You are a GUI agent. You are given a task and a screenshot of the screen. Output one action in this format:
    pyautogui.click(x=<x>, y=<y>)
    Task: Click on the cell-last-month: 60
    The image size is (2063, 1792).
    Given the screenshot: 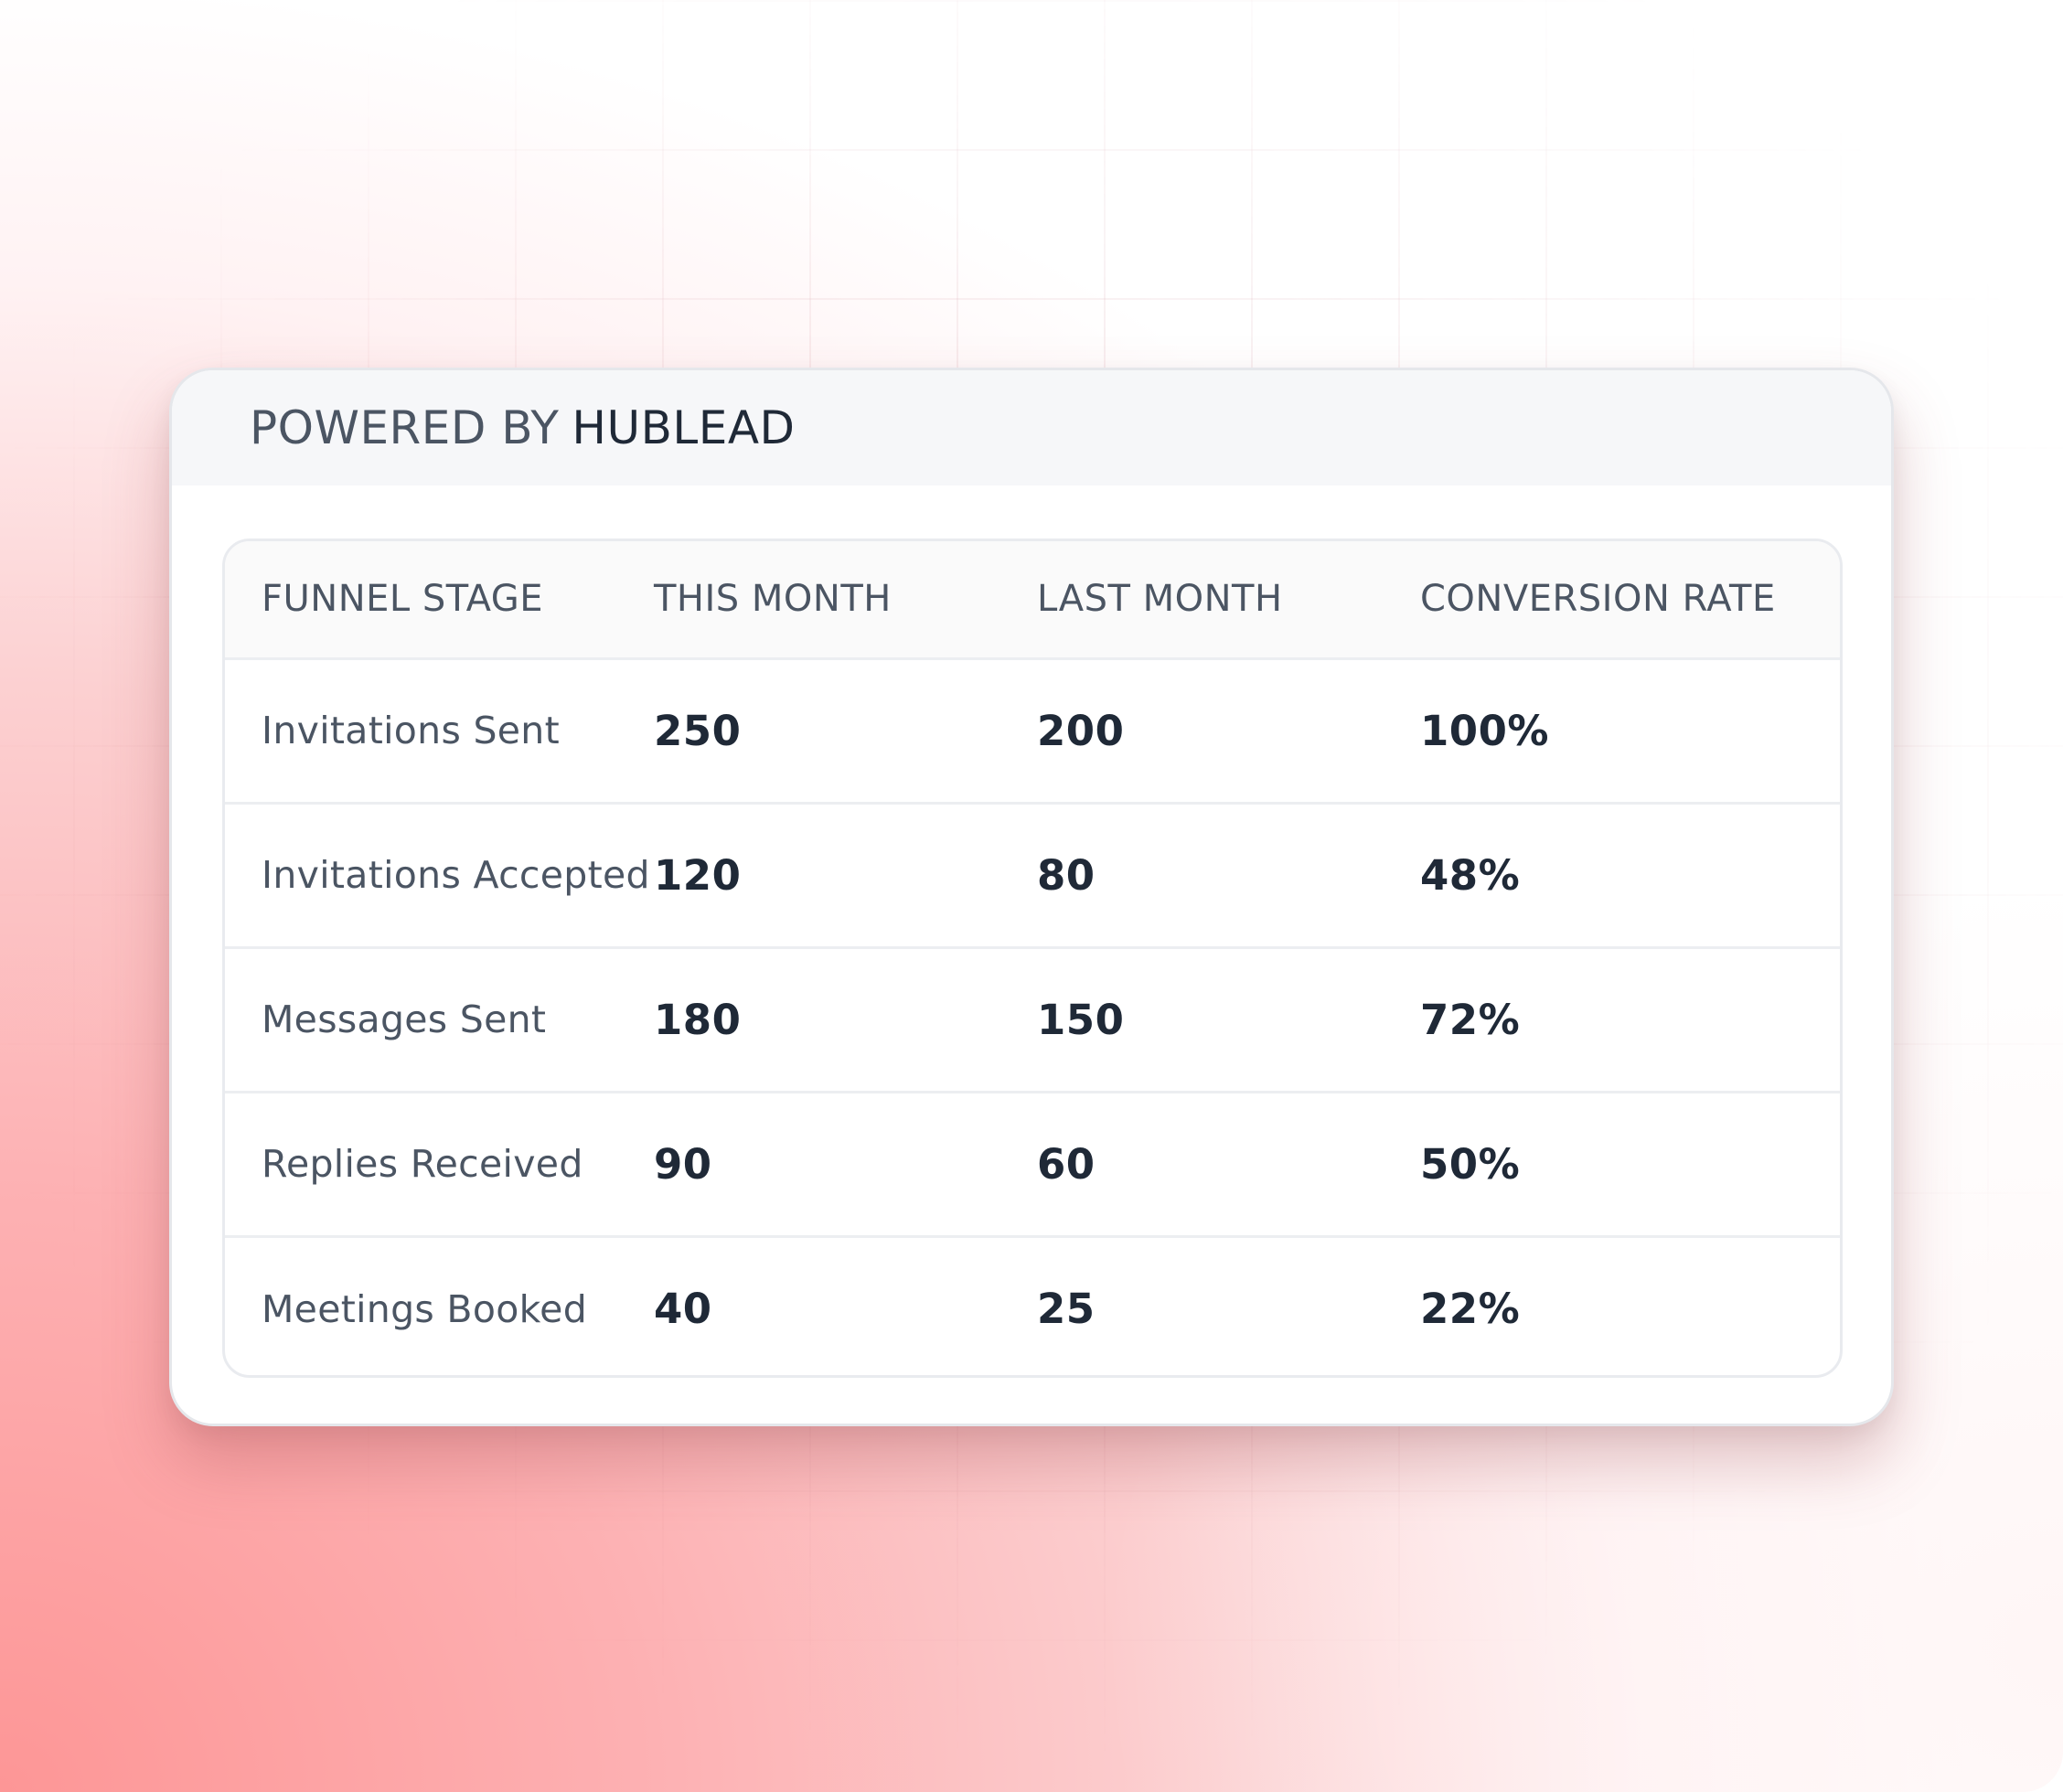 What is the action you would take?
    pyautogui.click(x=1227, y=1165)
    